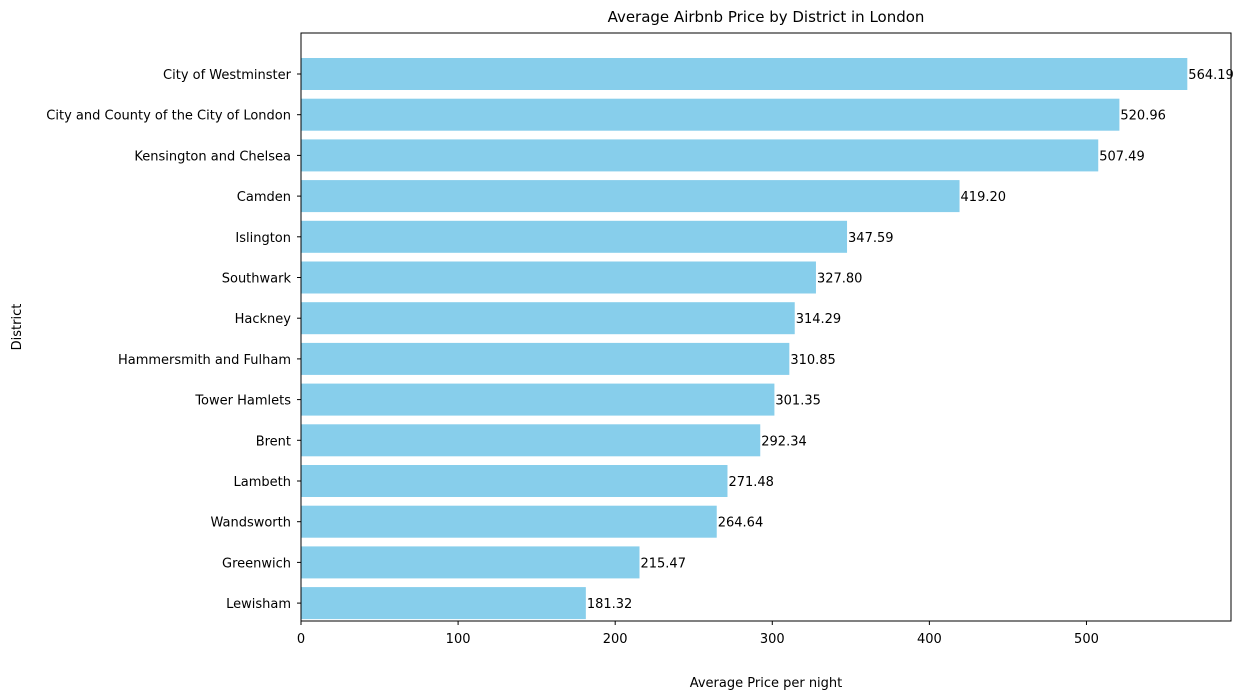  I want to click on data-label: 520.96, so click(1143, 116).